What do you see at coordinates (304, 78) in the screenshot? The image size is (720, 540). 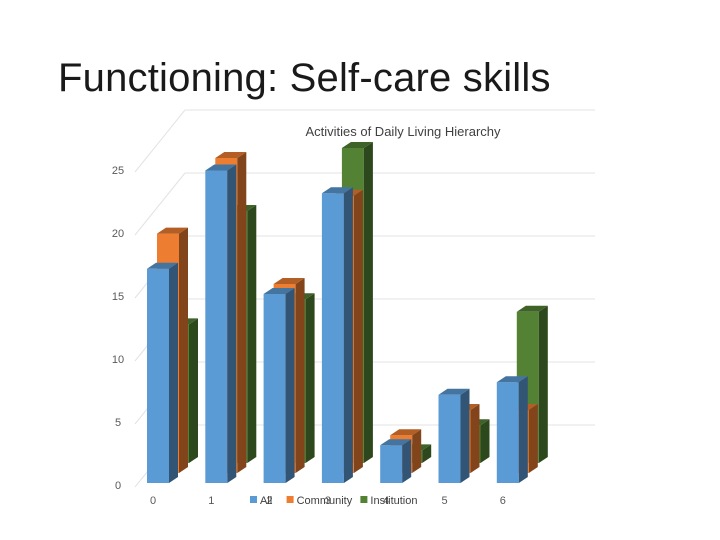 I see `slide-title: Functioning: Self-care skills` at bounding box center [304, 78].